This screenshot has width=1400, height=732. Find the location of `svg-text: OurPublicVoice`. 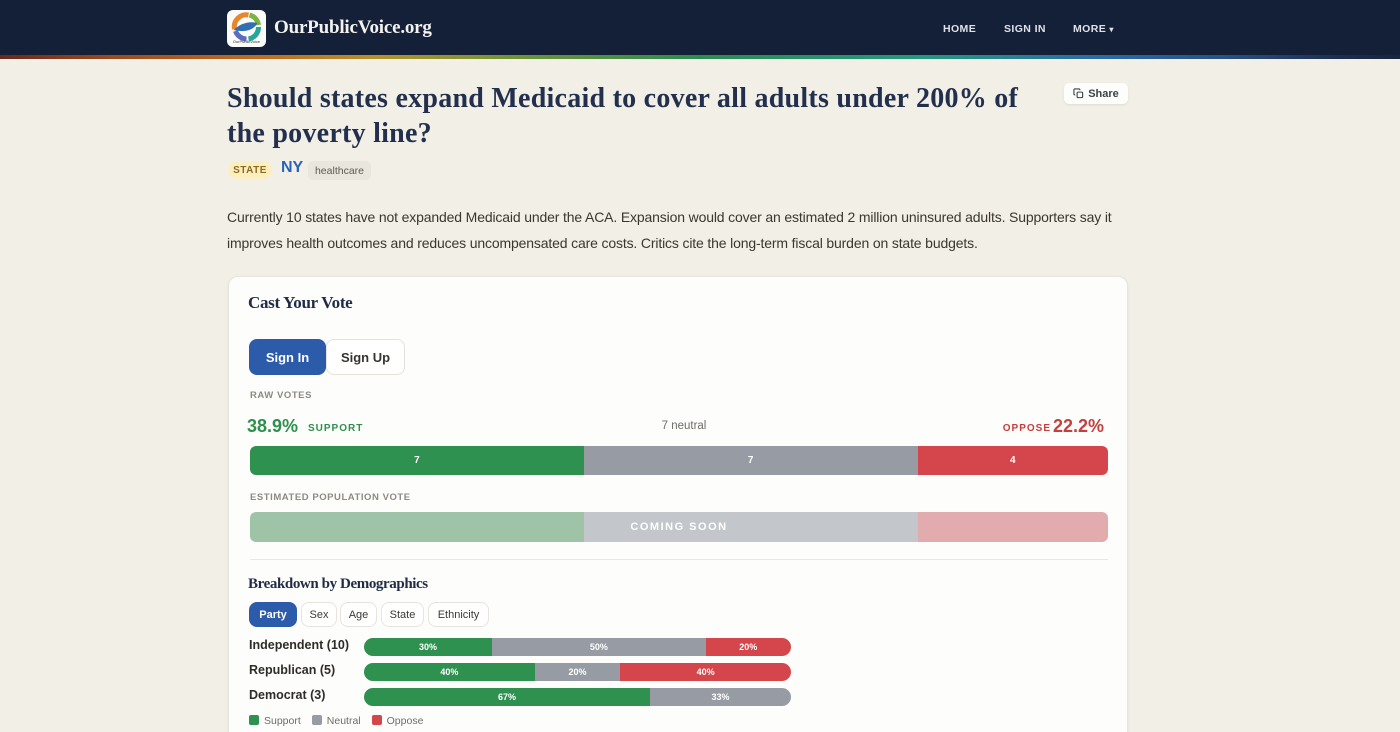

svg-text: OurPublicVoice is located at coordinates (247, 41).